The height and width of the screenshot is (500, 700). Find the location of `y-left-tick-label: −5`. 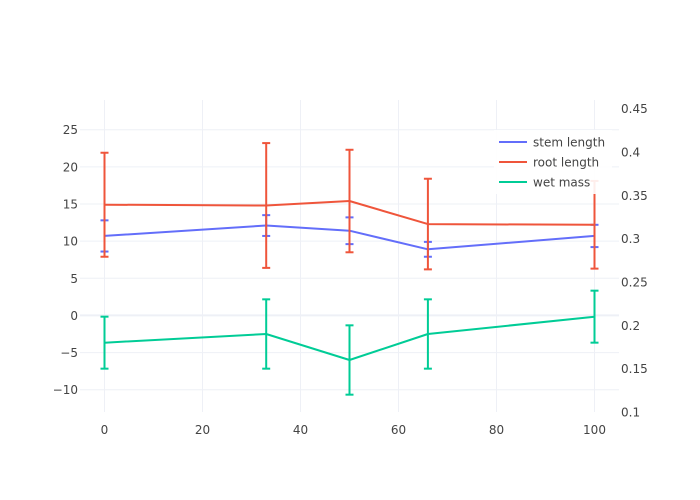

y-left-tick-label: −5 is located at coordinates (69, 353).